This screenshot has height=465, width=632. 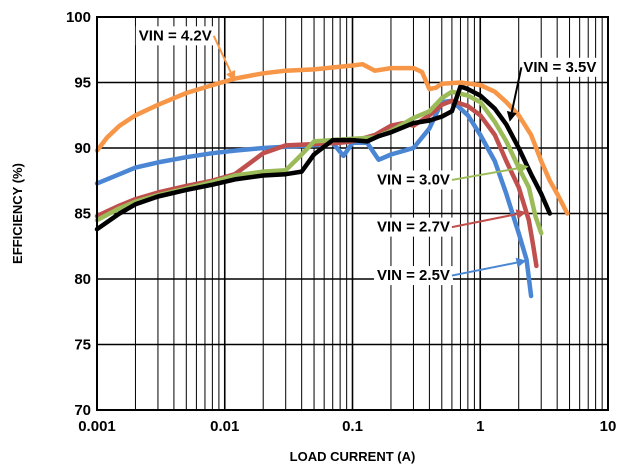 I want to click on y-tick-label: 100, so click(x=78, y=17).